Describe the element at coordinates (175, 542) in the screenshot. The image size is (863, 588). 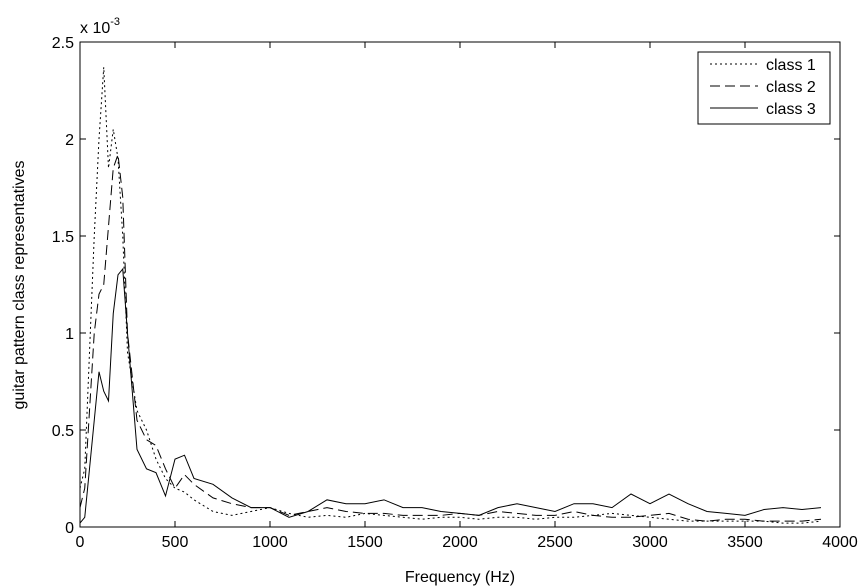
I see `x-tick-label: 500` at that location.